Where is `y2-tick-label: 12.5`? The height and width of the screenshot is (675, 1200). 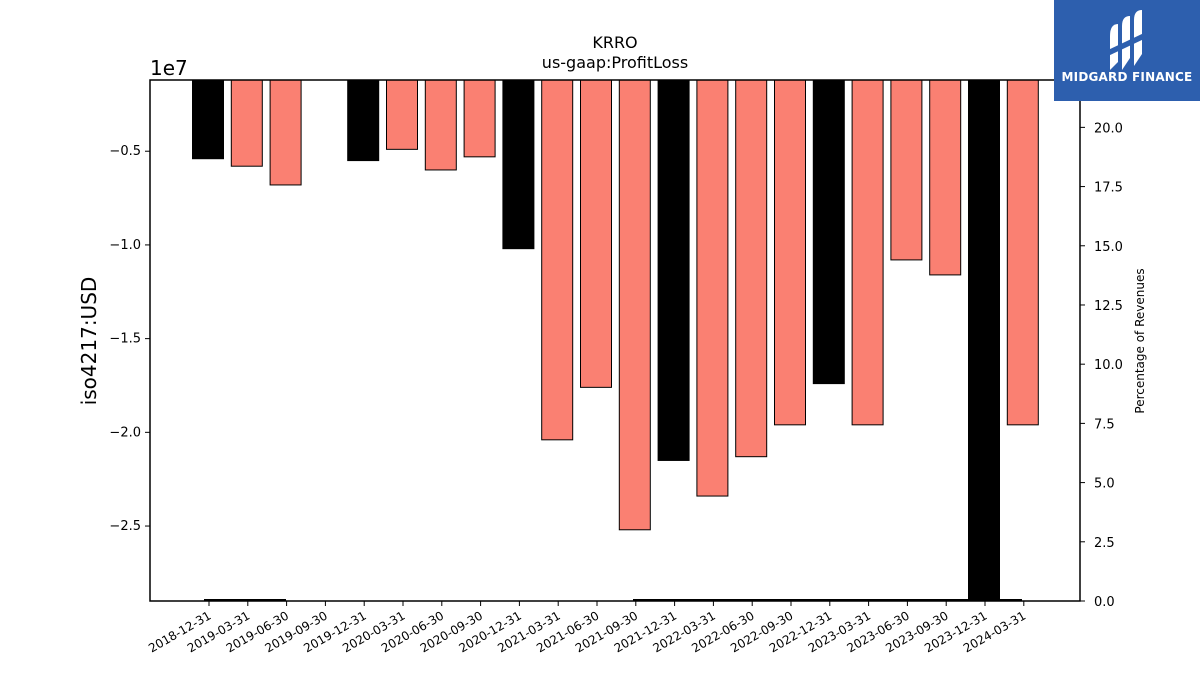
y2-tick-label: 12.5 is located at coordinates (1108, 306).